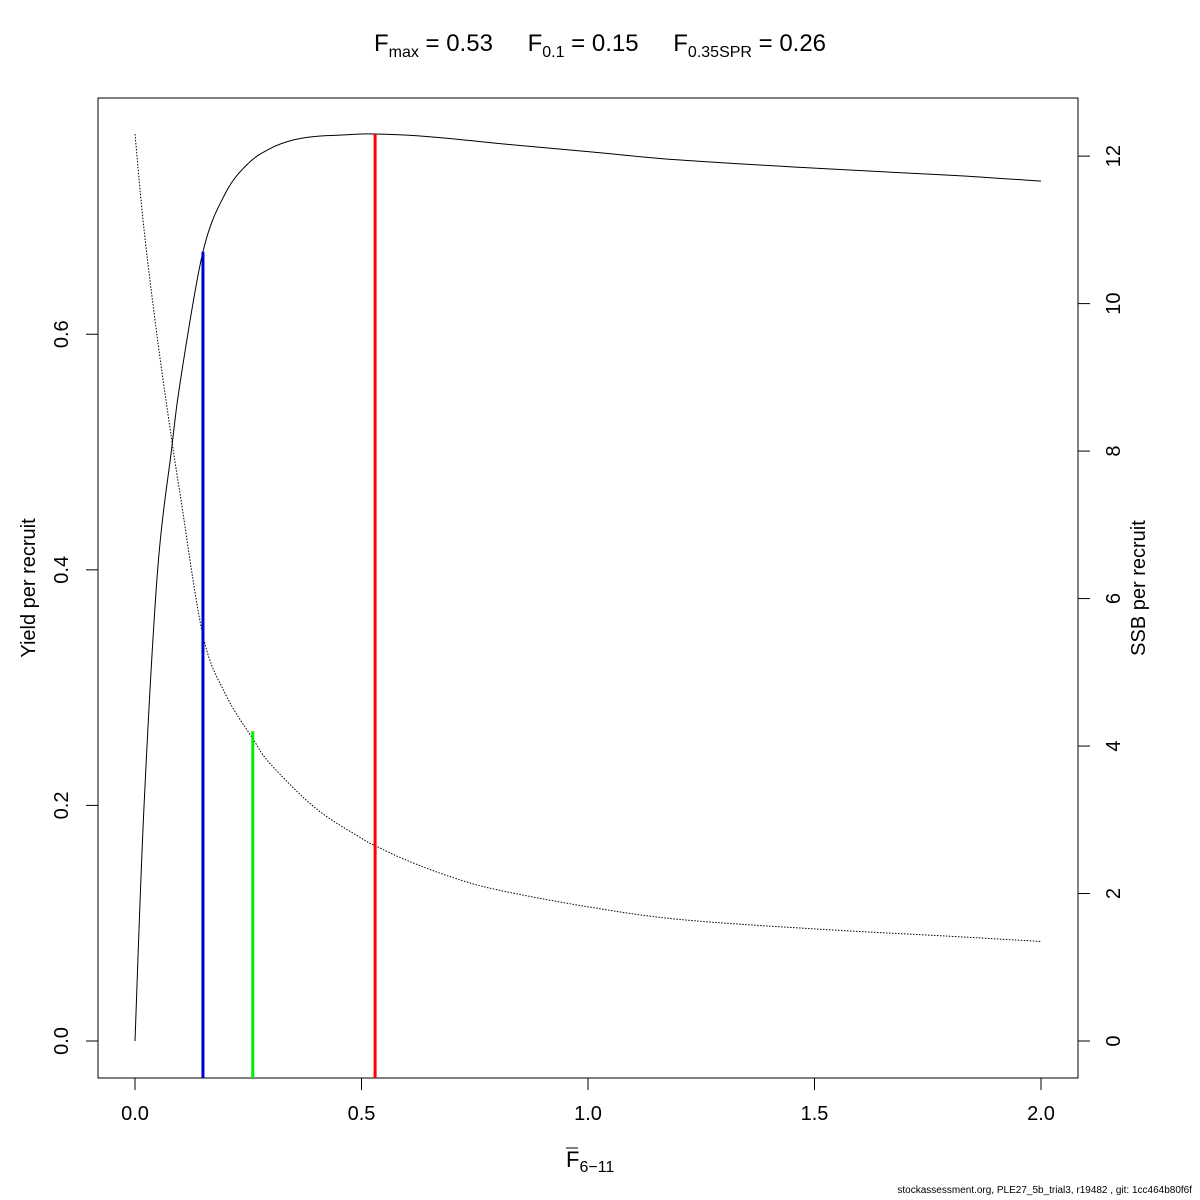 The height and width of the screenshot is (1200, 1200). I want to click on title-term-f01: F0.1 = 0.15, so click(583, 45).